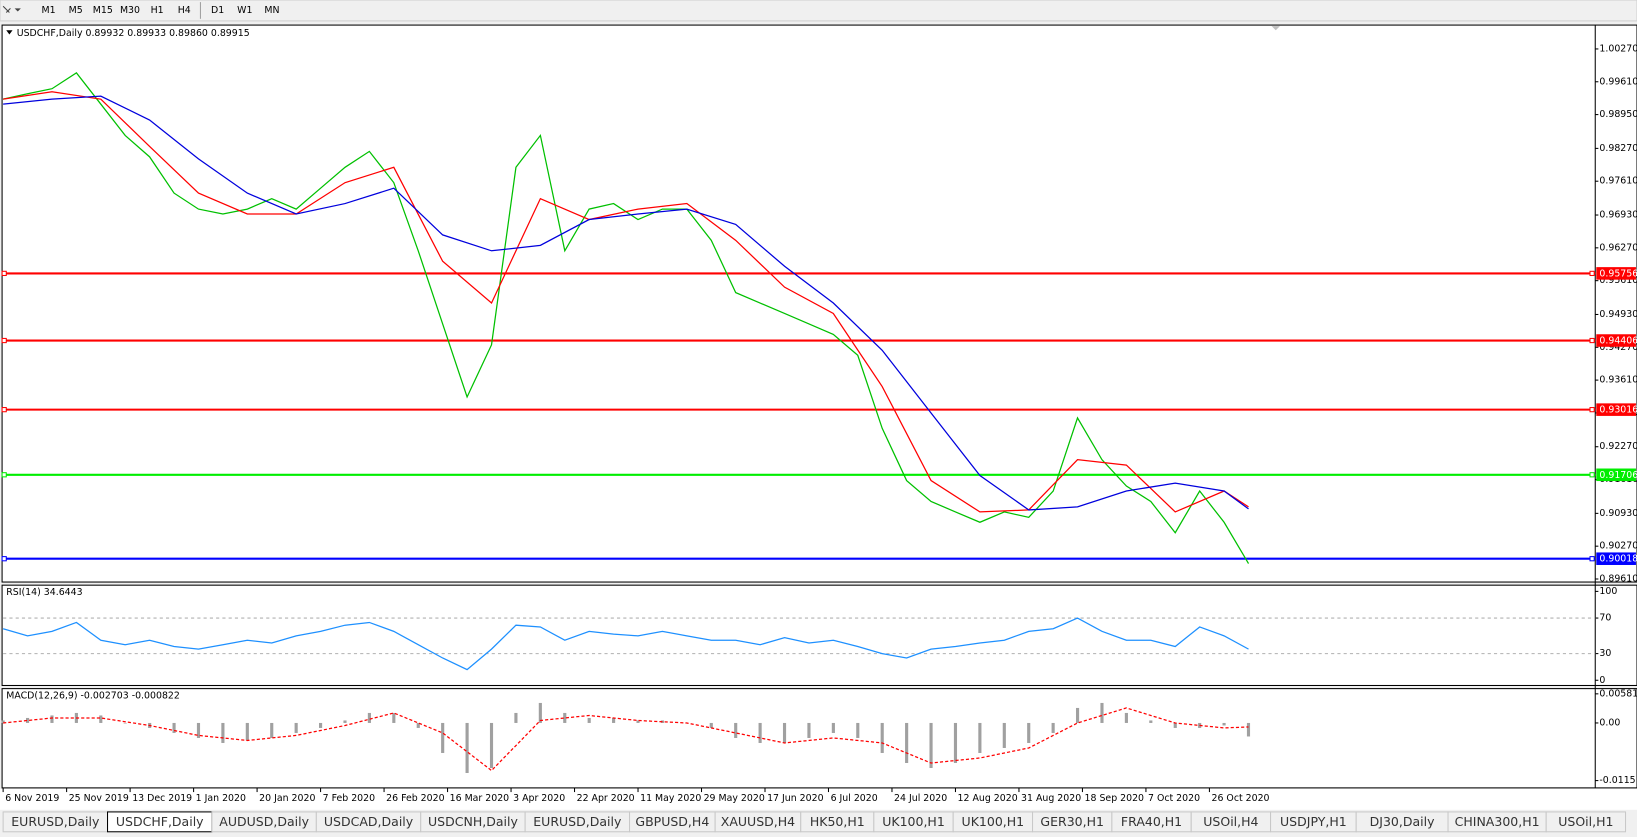 The image size is (1637, 837). What do you see at coordinates (1230, 821) in the screenshot?
I see `tab-label: USOil,H4` at bounding box center [1230, 821].